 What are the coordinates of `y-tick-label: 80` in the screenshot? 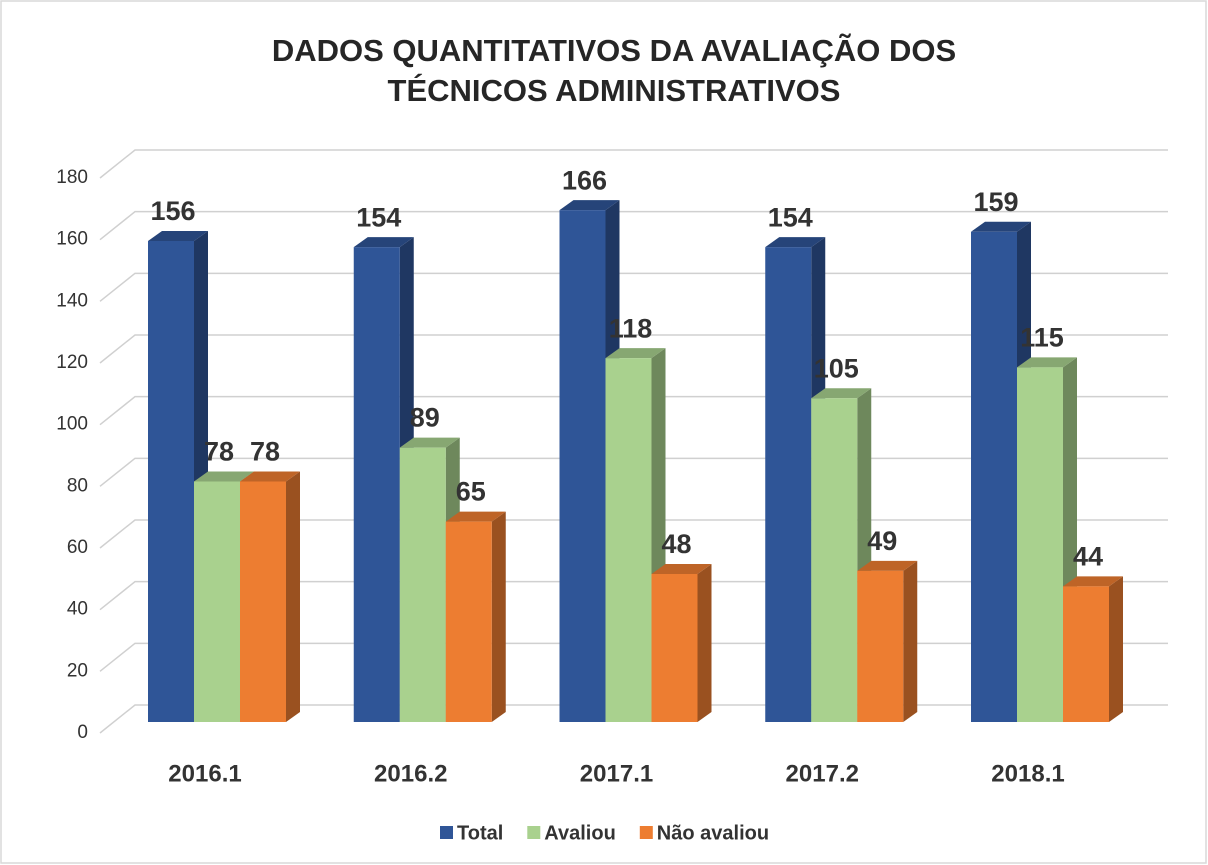 It's located at (77, 485).